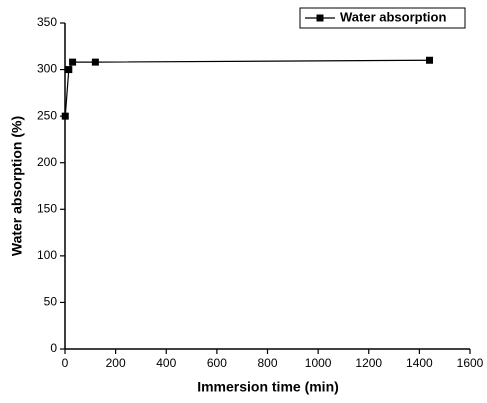 The width and height of the screenshot is (487, 403). Describe the element at coordinates (17, 186) in the screenshot. I see `y-axis-title: Water absorption (%)` at that location.